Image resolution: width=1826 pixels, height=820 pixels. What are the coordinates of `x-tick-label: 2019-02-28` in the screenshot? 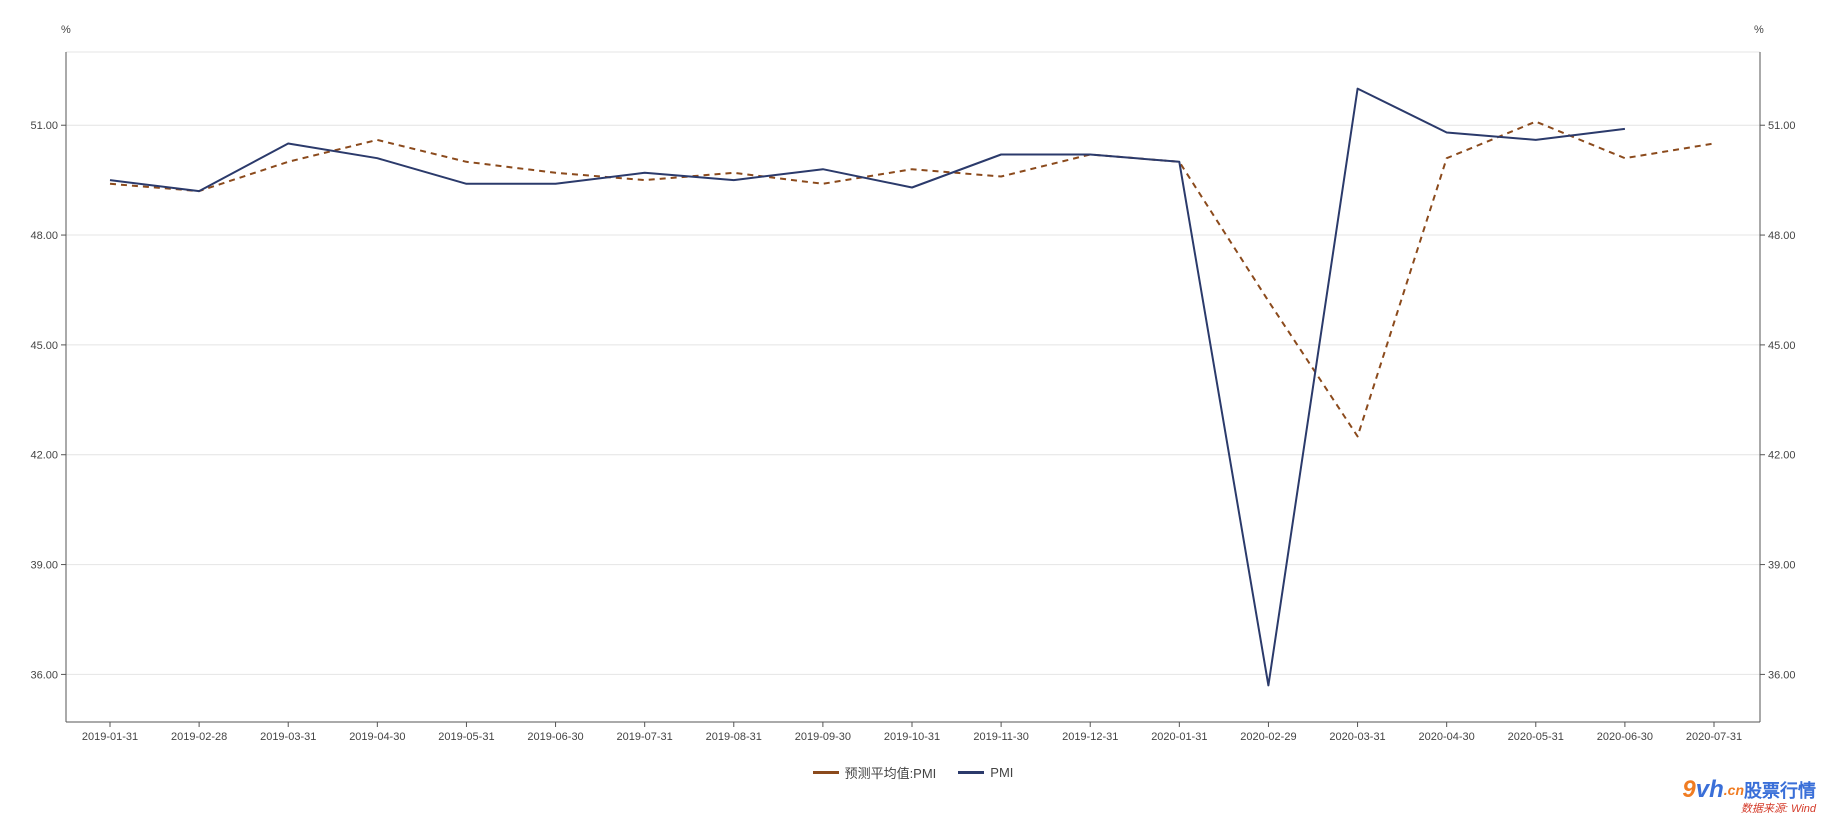 It's located at (199, 737).